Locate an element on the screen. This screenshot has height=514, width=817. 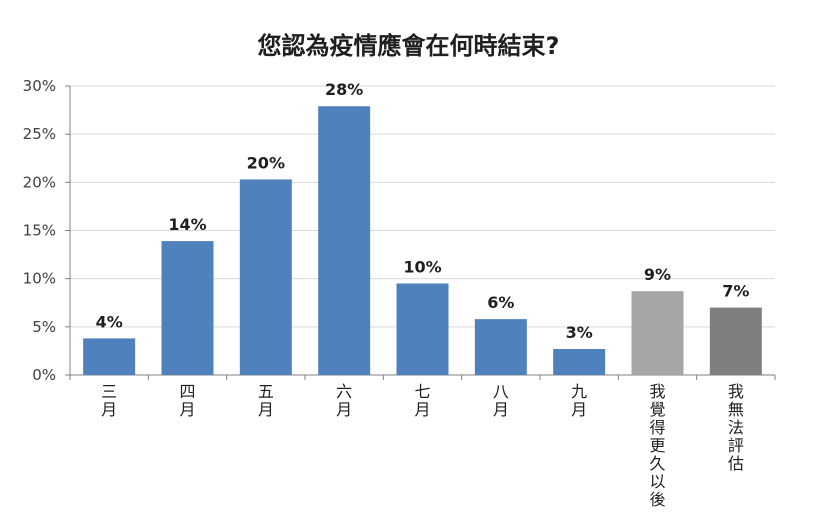
category-label: 三月 is located at coordinates (109, 400).